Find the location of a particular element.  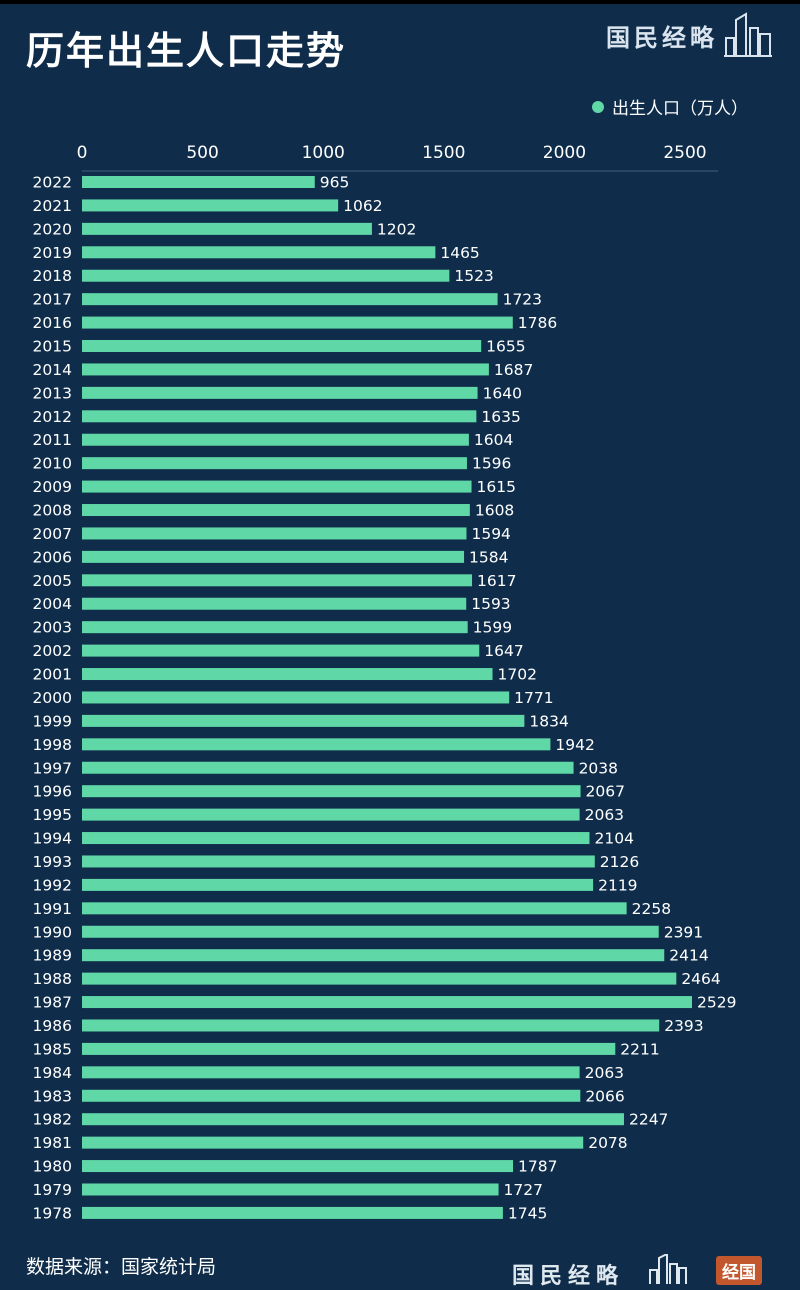

page-title: 历年出生人口走势 is located at coordinates (186, 51).